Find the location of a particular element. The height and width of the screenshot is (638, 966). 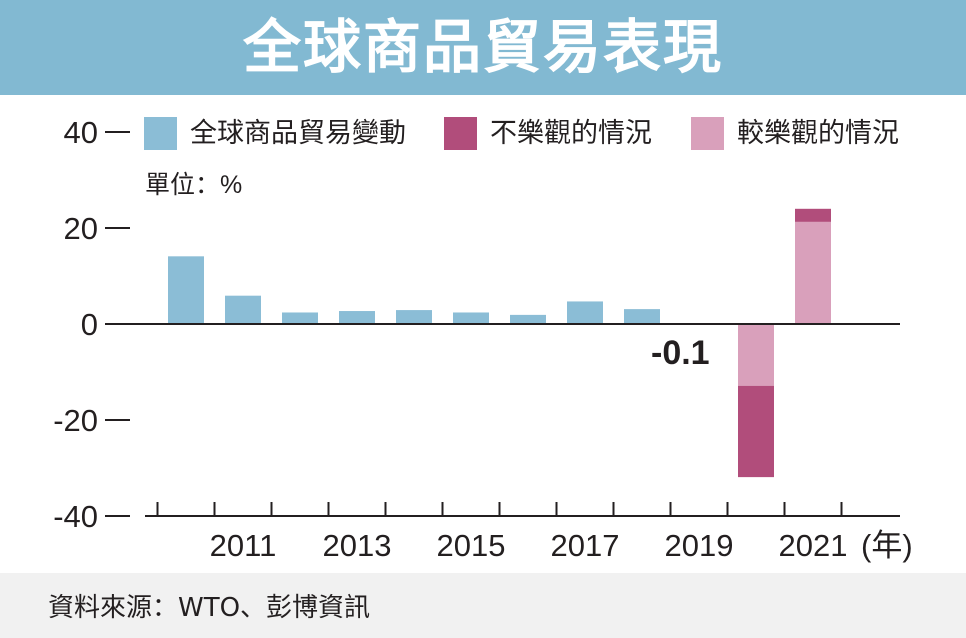

x-tick-label: 2017 is located at coordinates (585, 545).